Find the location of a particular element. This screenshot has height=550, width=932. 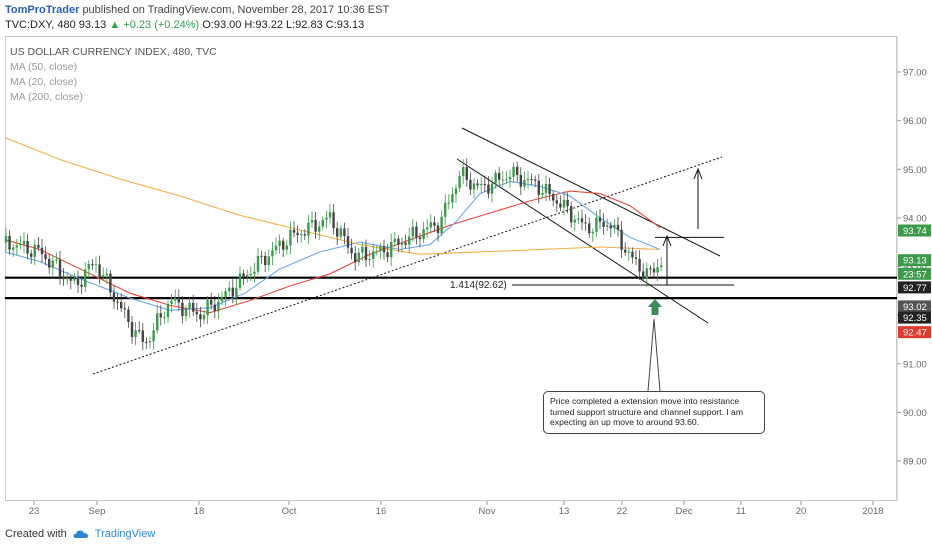

buy-signal-arrow is located at coordinates (655, 307).